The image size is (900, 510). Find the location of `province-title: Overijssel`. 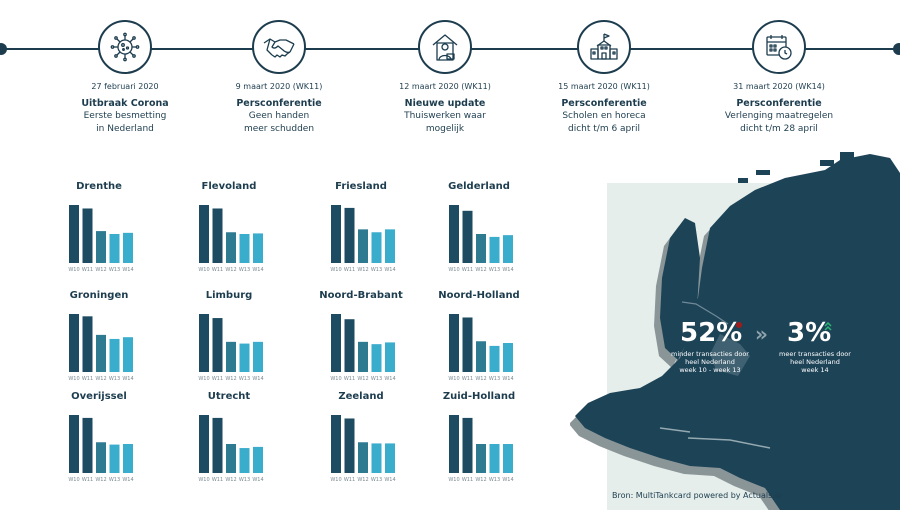

province-title: Overijssel is located at coordinates (99, 396).